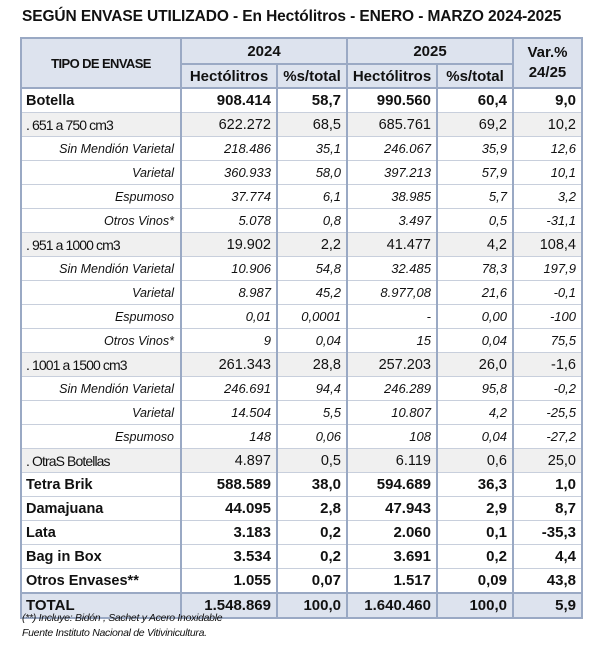 This screenshot has height=652, width=597. I want to click on cell-variation: 3,2, so click(547, 196).